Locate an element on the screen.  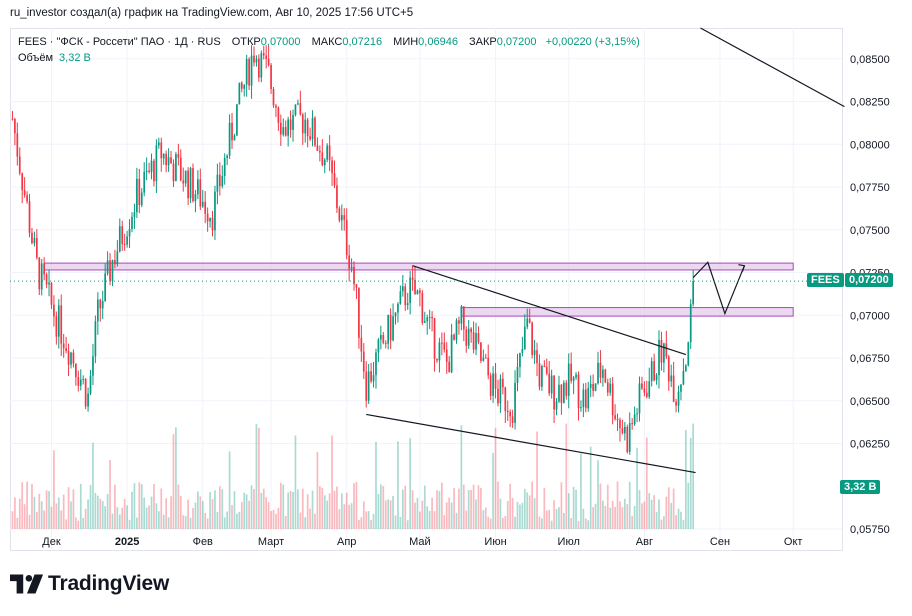
time-tick-label: Апр is located at coordinates (346, 542).